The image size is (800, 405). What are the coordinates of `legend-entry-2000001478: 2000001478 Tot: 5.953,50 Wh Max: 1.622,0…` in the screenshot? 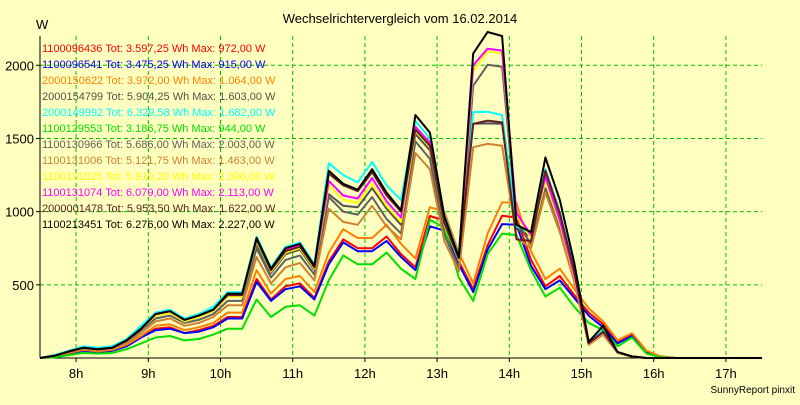 It's located at (159, 209).